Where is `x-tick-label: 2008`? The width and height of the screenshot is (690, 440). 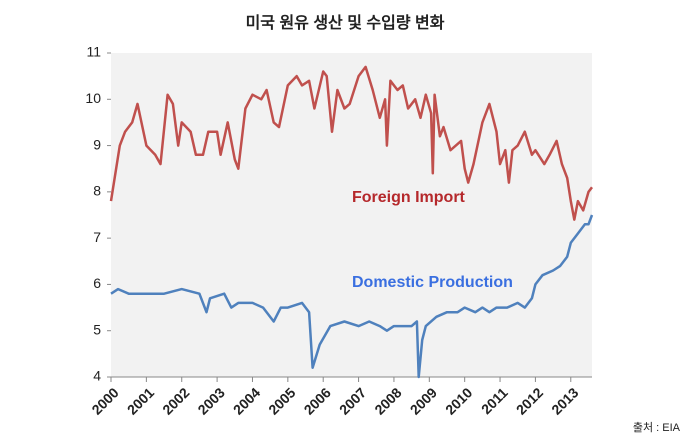 x-tick-label: 2008 is located at coordinates (387, 400).